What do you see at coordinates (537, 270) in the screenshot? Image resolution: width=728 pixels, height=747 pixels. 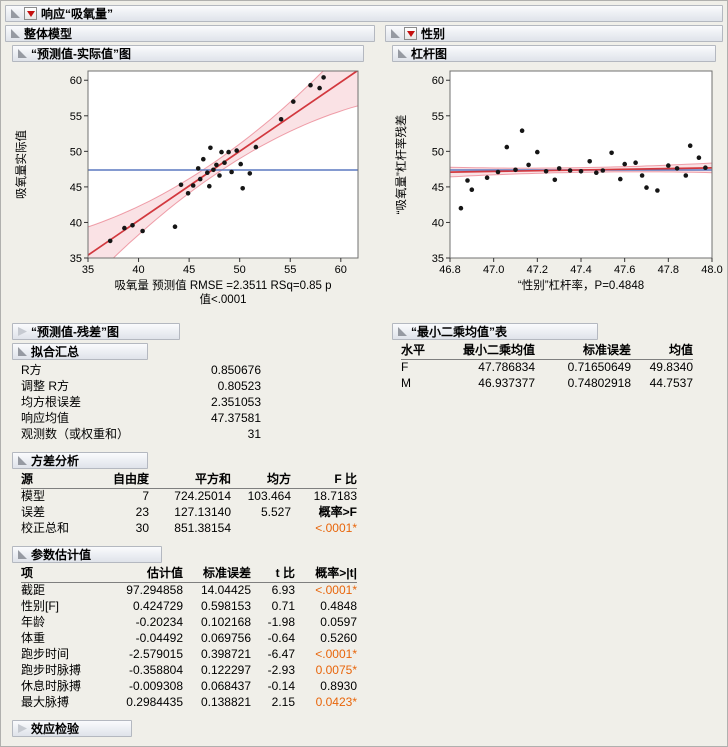 I see `svg-text: 47.2` at bounding box center [537, 270].